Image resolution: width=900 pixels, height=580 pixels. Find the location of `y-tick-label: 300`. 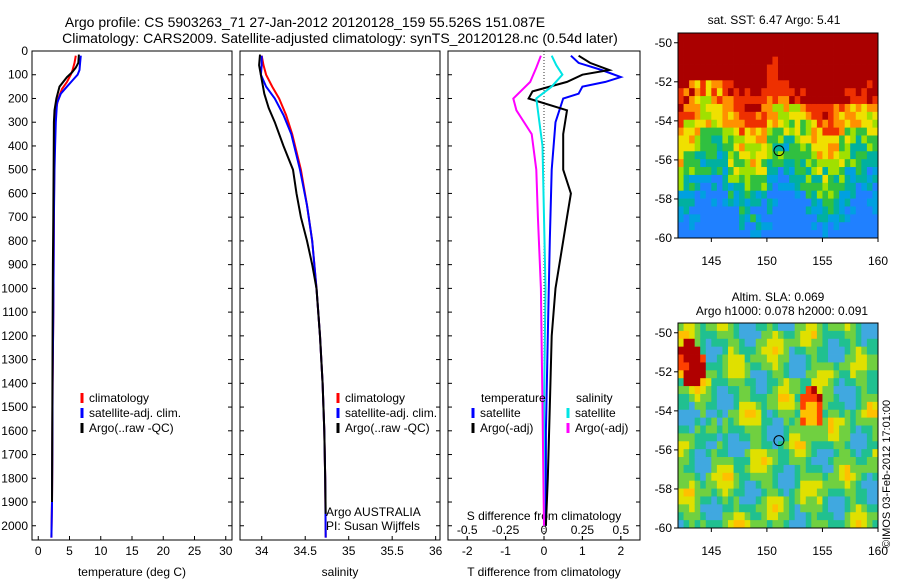

y-tick-label: 300 is located at coordinates (18, 122).